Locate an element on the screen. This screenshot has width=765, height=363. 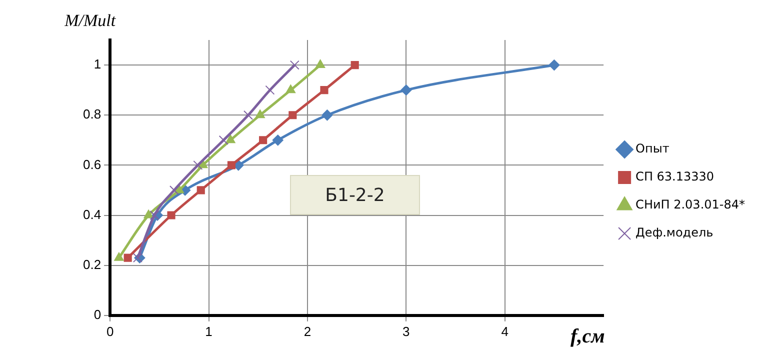
x-tick-label: 3 is located at coordinates (406, 331).